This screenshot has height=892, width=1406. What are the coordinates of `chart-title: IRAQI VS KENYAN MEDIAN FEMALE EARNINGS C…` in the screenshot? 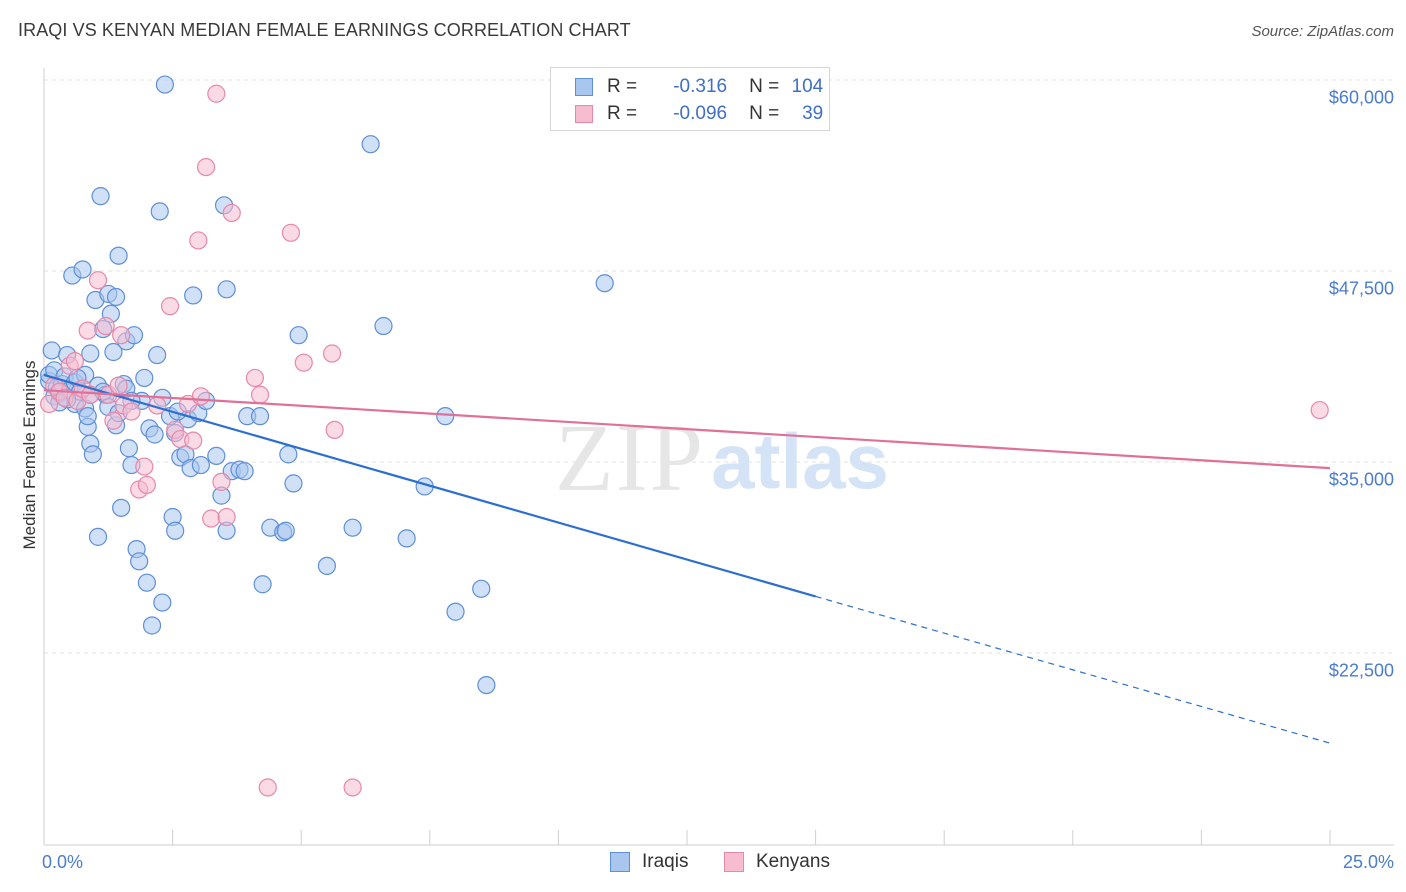 It's located at (324, 30).